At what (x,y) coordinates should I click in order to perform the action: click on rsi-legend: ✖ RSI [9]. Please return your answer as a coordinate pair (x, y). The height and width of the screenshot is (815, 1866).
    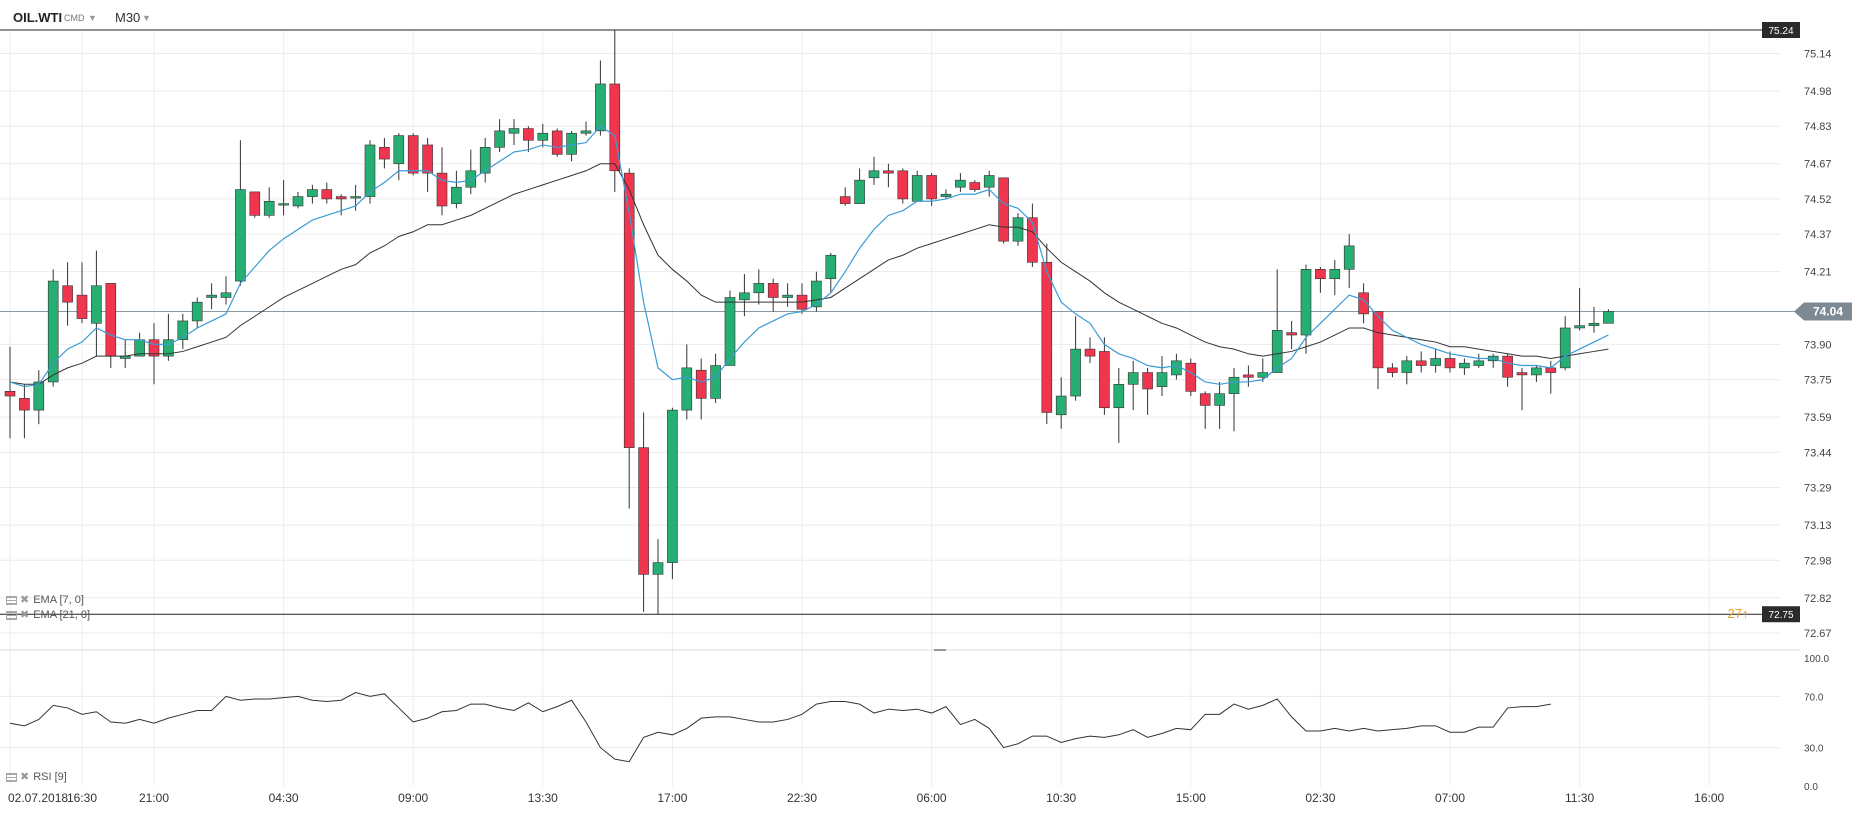
    Looking at the image, I should click on (36, 776).